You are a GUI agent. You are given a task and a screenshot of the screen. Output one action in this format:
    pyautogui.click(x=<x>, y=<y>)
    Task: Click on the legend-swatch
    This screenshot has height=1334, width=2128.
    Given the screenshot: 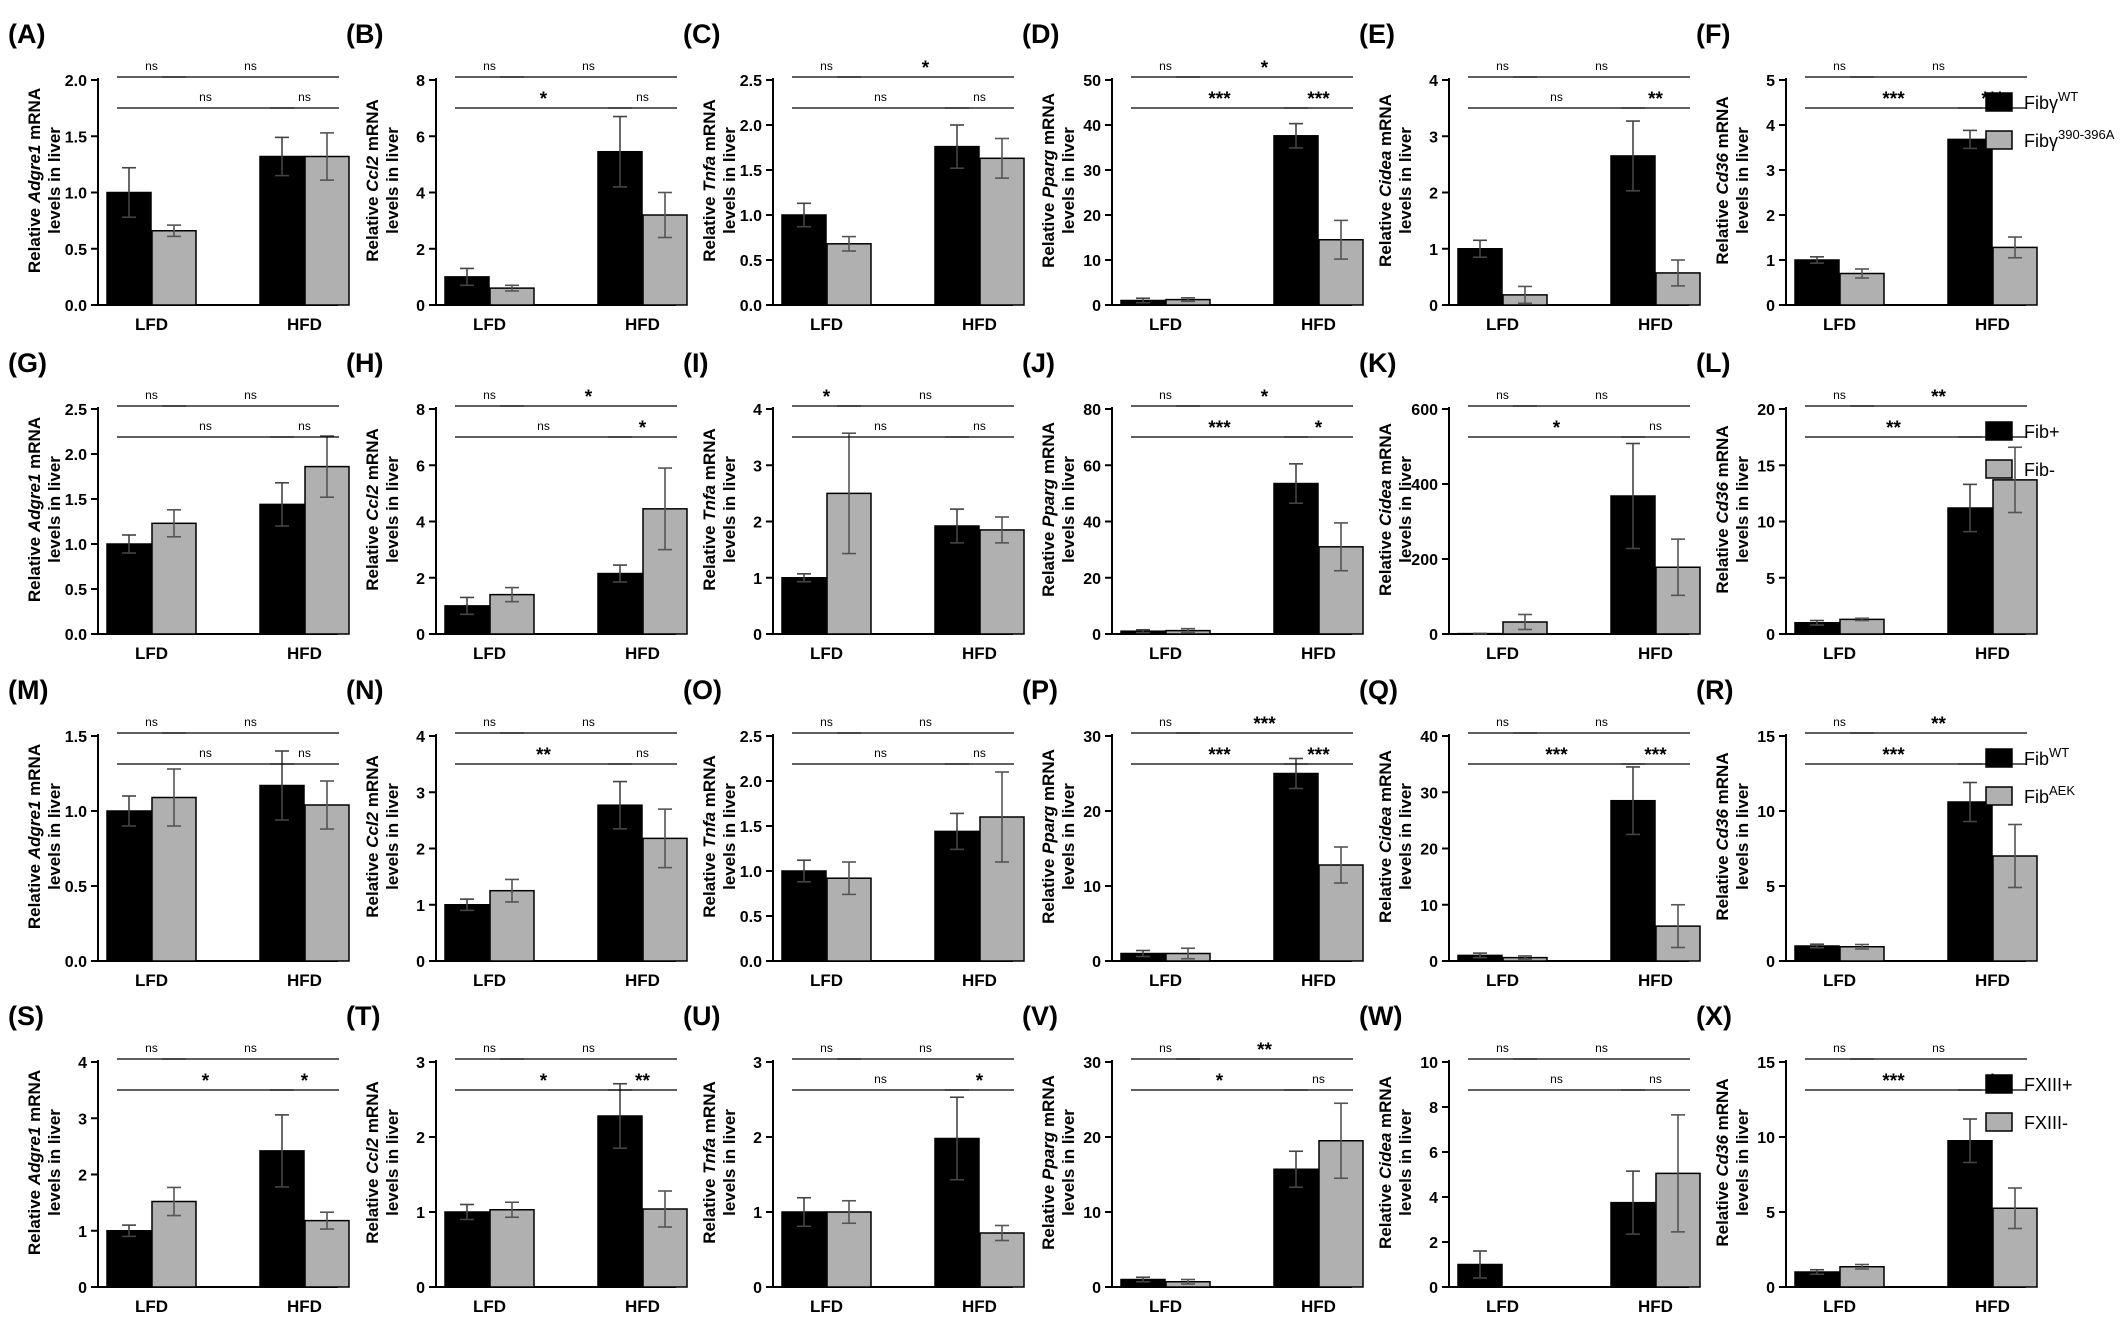 What is the action you would take?
    pyautogui.click(x=1999, y=1084)
    